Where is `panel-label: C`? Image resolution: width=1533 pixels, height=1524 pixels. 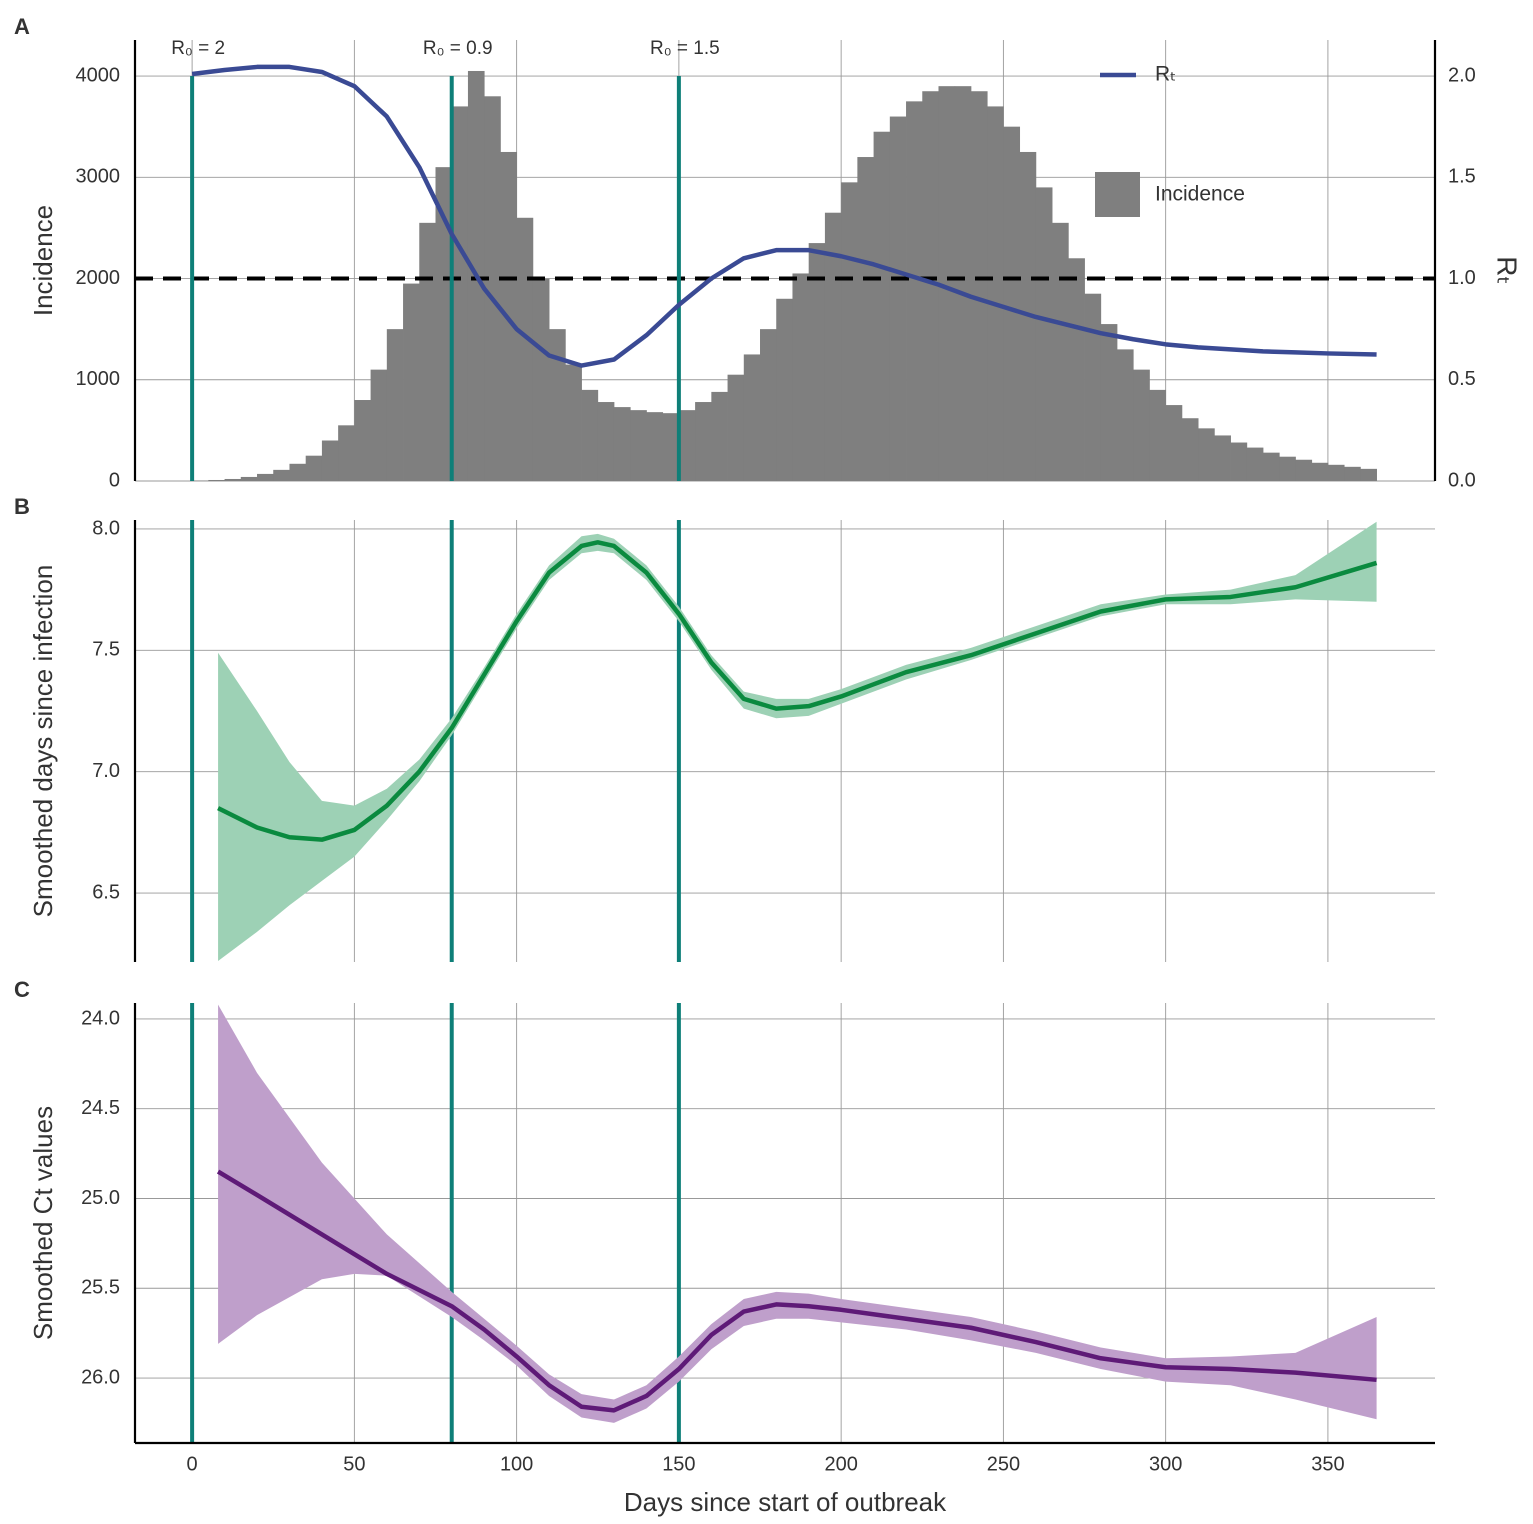 panel-label: C is located at coordinates (22, 989).